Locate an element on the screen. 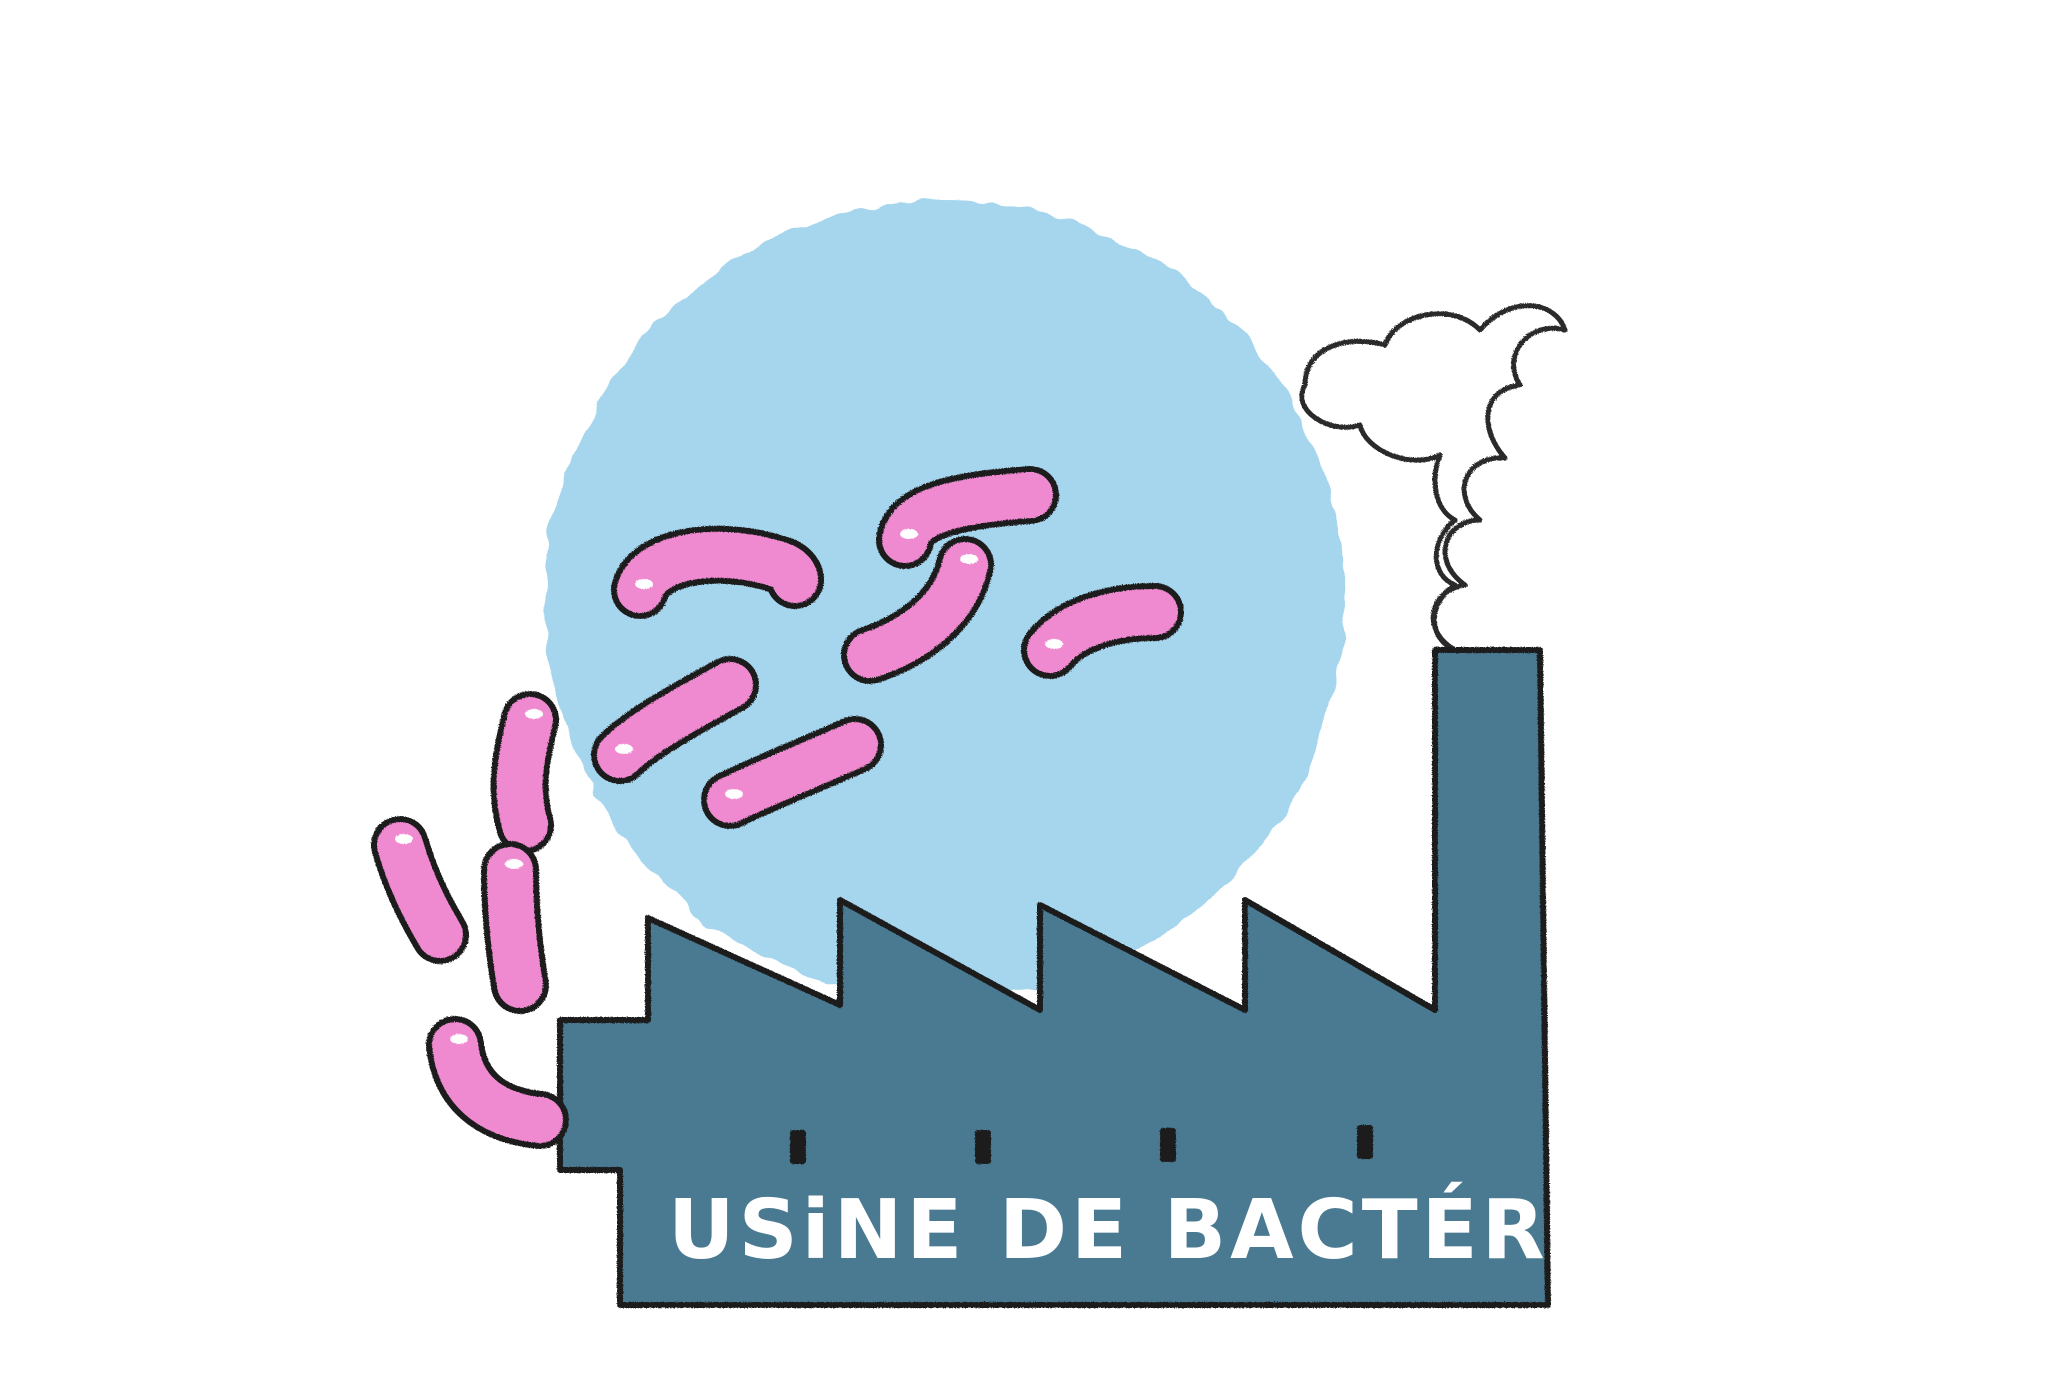 This screenshot has height=1385, width=2048. factory-windows is located at coordinates (1081, 1144).